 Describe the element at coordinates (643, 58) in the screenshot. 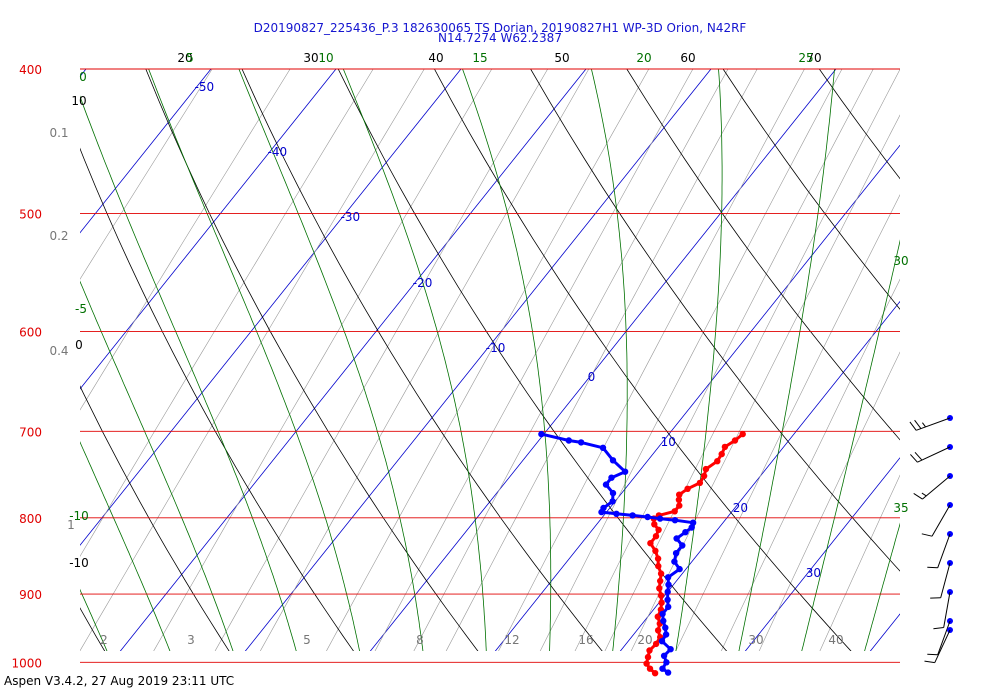

I see `moist-adiabat-label: 20` at that location.